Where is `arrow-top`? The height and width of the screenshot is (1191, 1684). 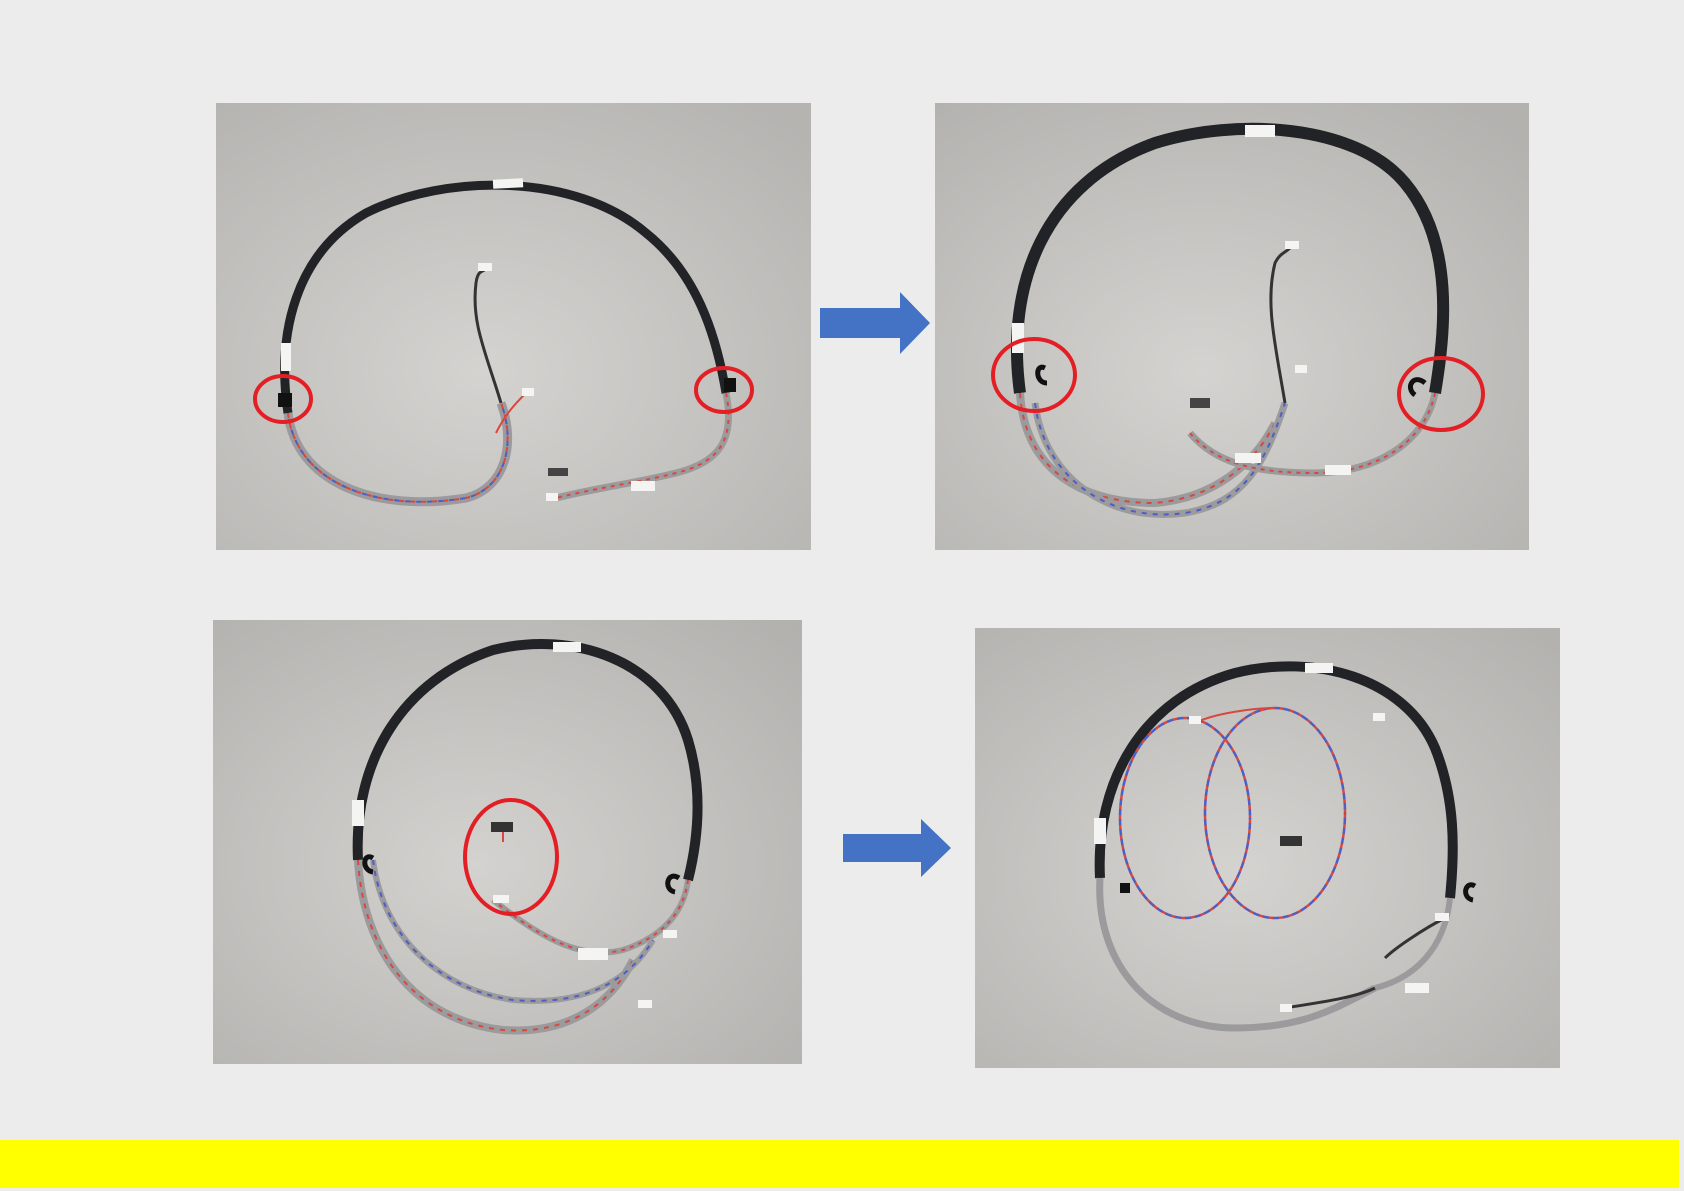
arrow-top is located at coordinates (875, 323).